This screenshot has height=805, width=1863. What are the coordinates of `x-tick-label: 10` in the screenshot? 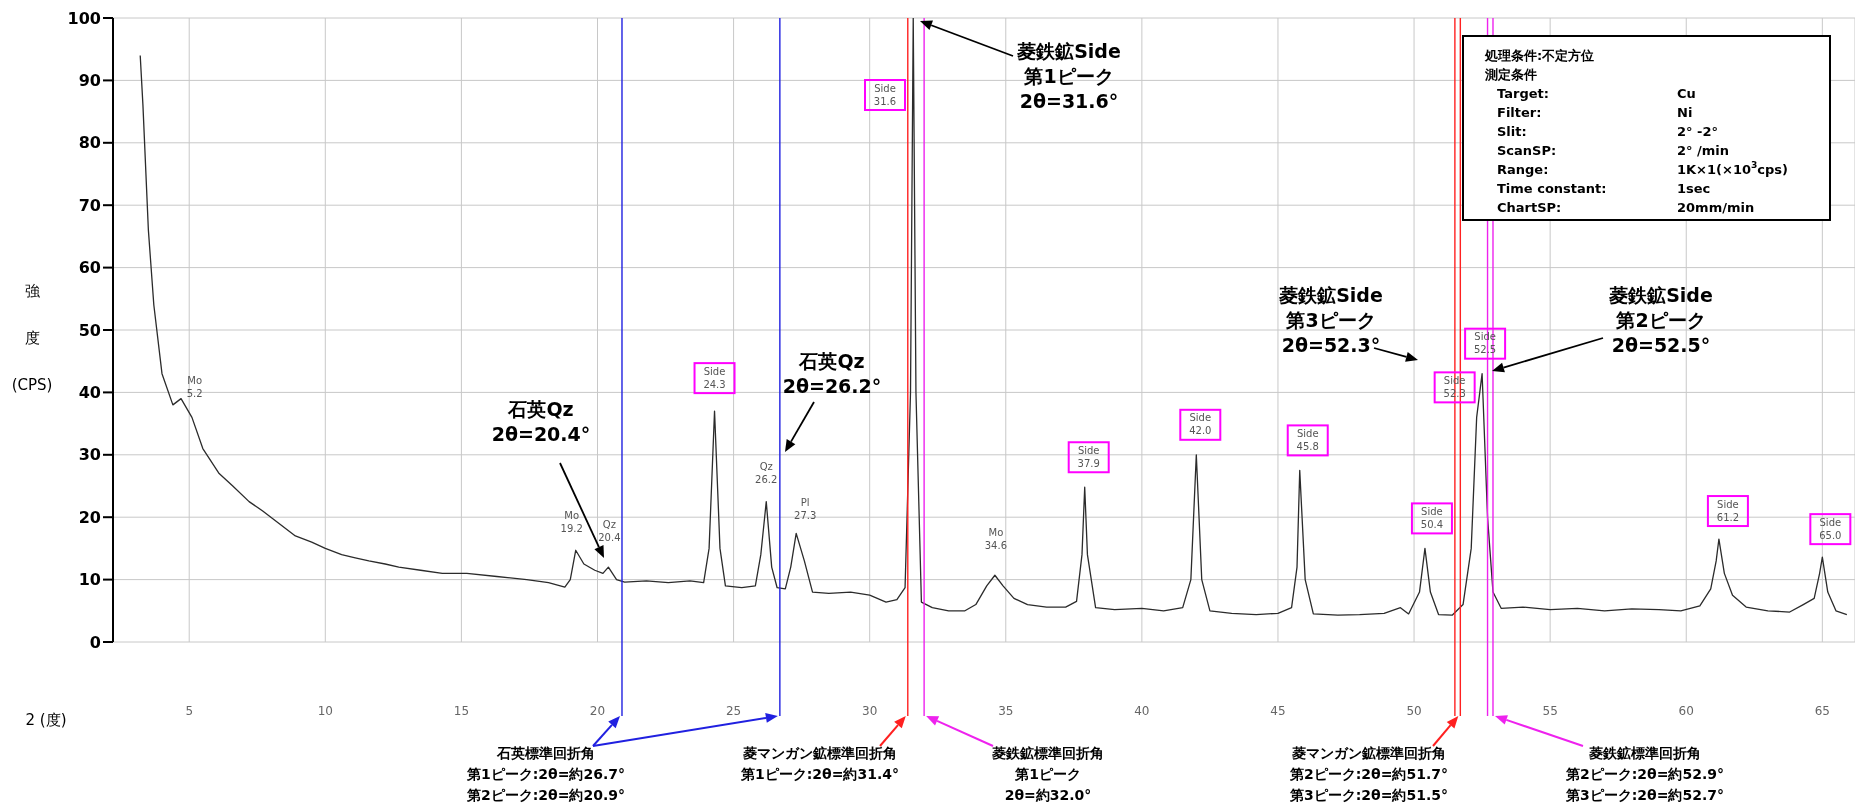 It's located at (325, 710).